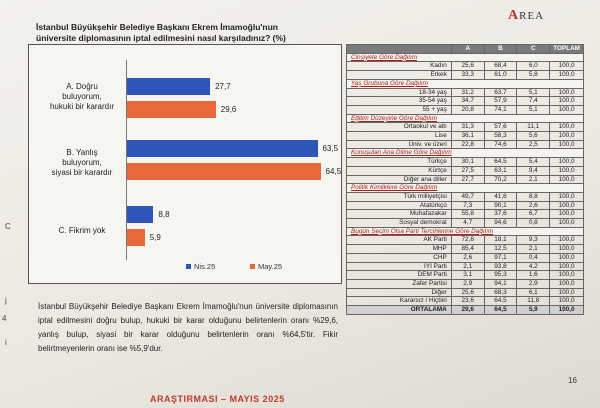  I want to click on table-cell: 5,8, so click(533, 75).